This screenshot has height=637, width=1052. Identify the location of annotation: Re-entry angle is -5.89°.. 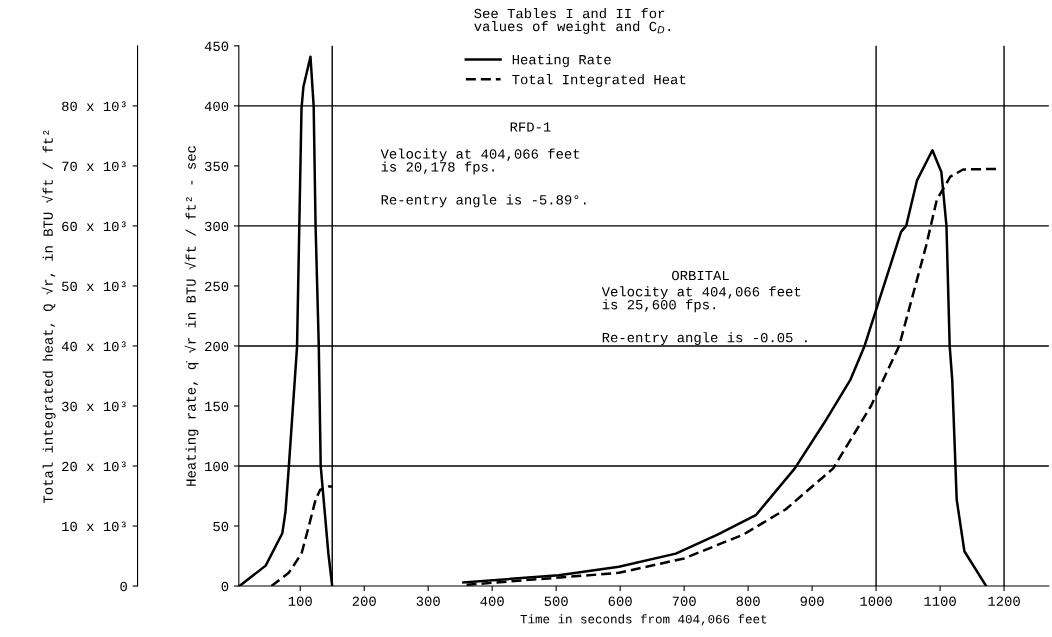
(483, 201).